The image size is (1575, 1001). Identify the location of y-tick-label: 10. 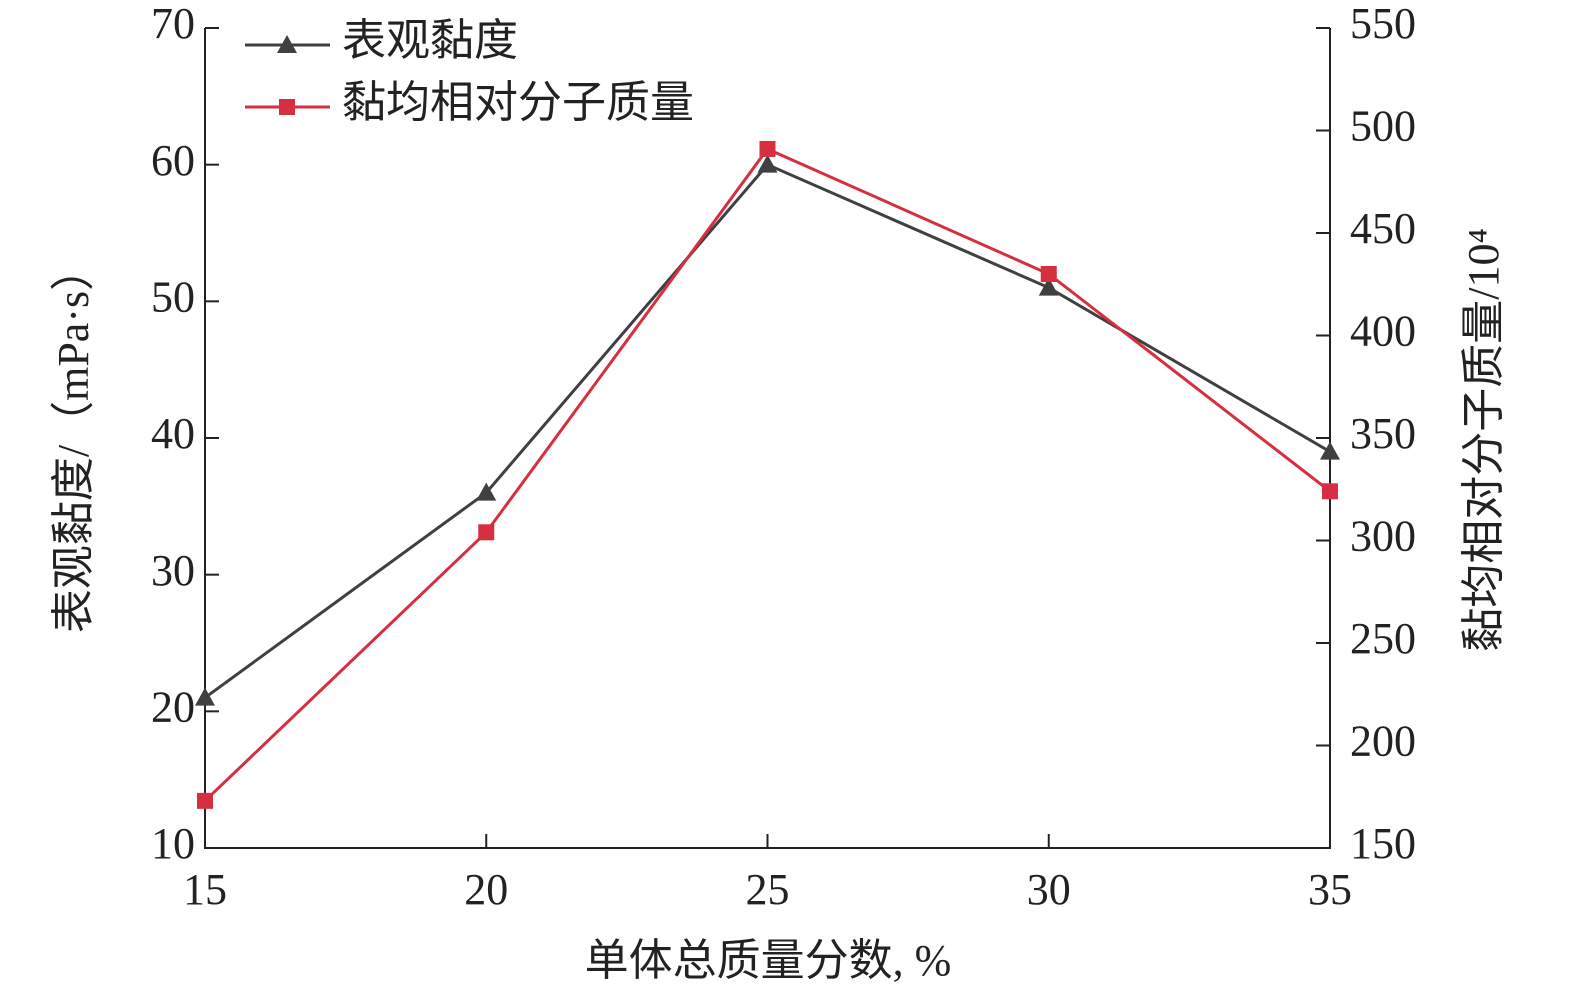
(173, 843).